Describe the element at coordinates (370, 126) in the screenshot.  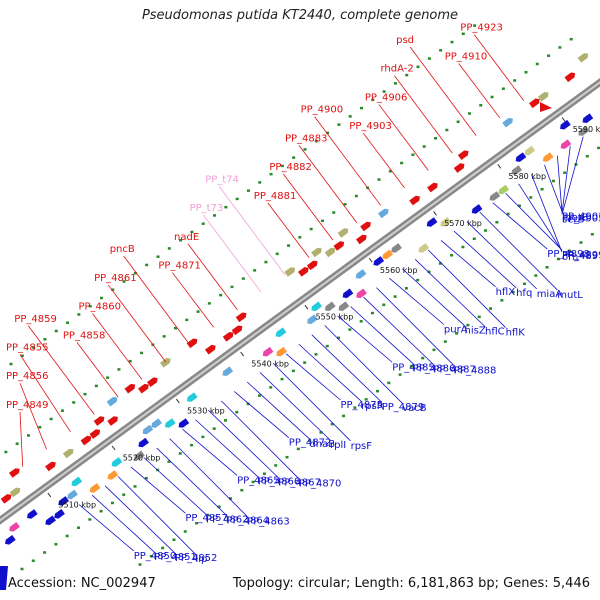
I see `gene-label: PP_4903` at that location.